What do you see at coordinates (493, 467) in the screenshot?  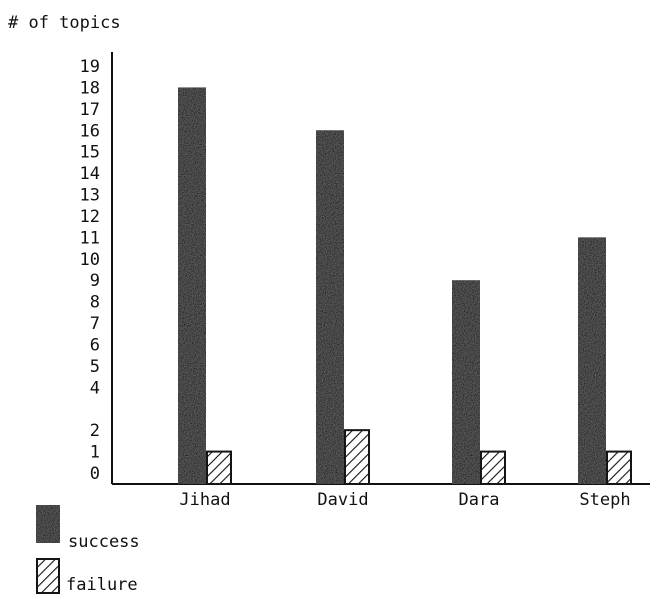 I see `bar-failure-dara` at bounding box center [493, 467].